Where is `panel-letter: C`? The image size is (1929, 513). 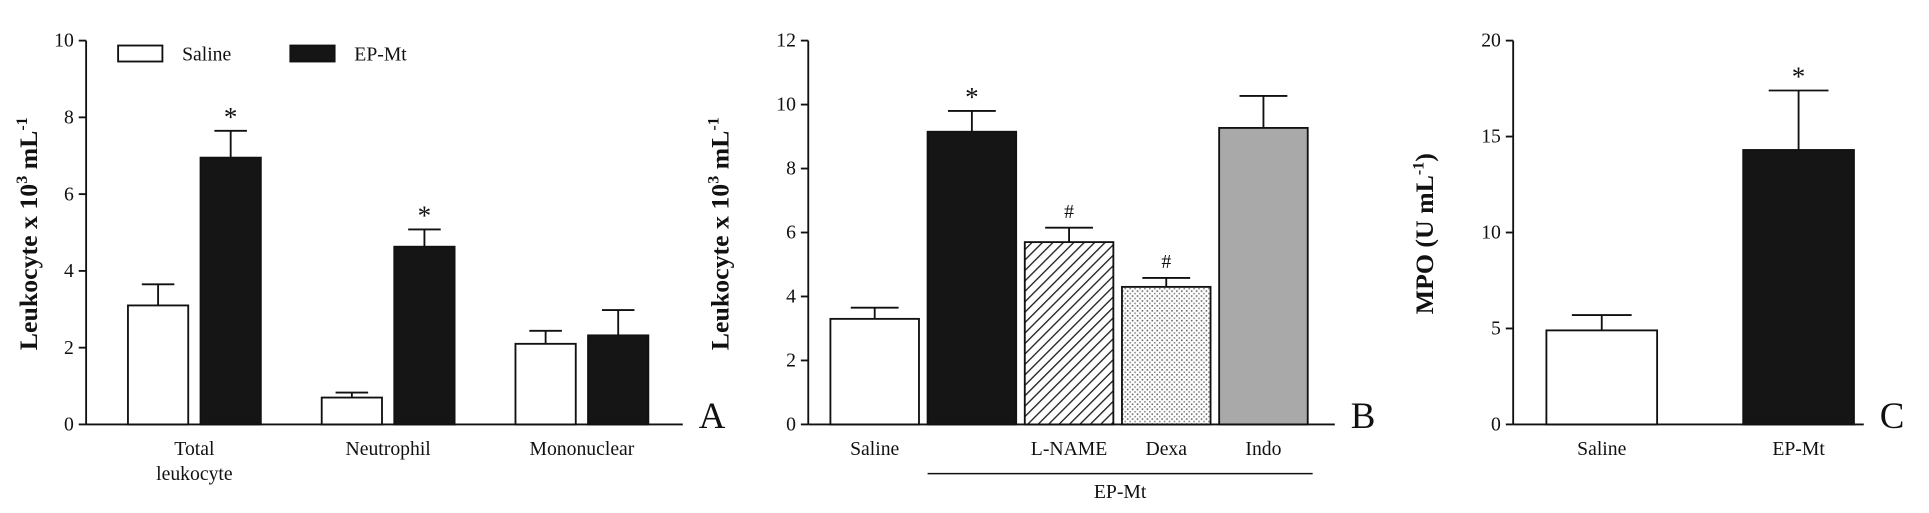
panel-letter: C is located at coordinates (1892, 415).